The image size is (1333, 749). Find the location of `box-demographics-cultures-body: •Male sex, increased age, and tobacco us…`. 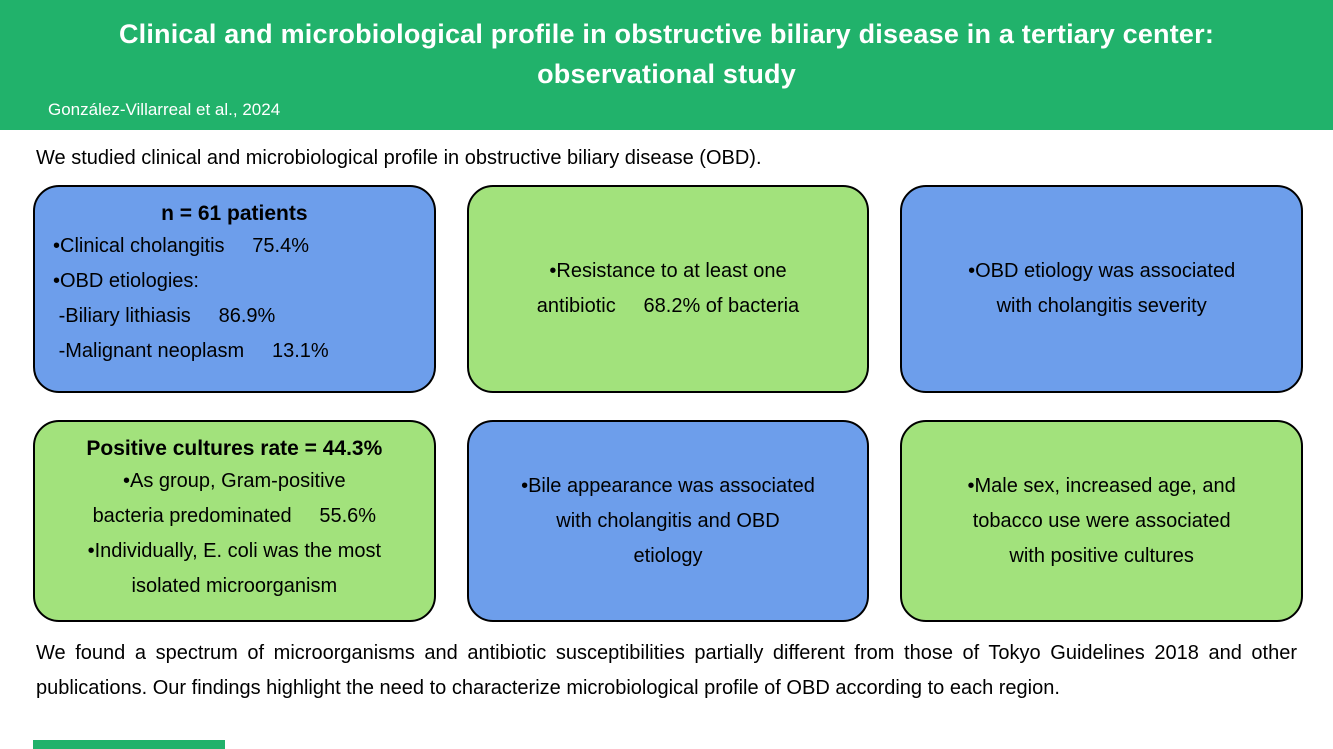

box-demographics-cultures-body: •Male sex, increased age, and tobacco us… is located at coordinates (1101, 520).